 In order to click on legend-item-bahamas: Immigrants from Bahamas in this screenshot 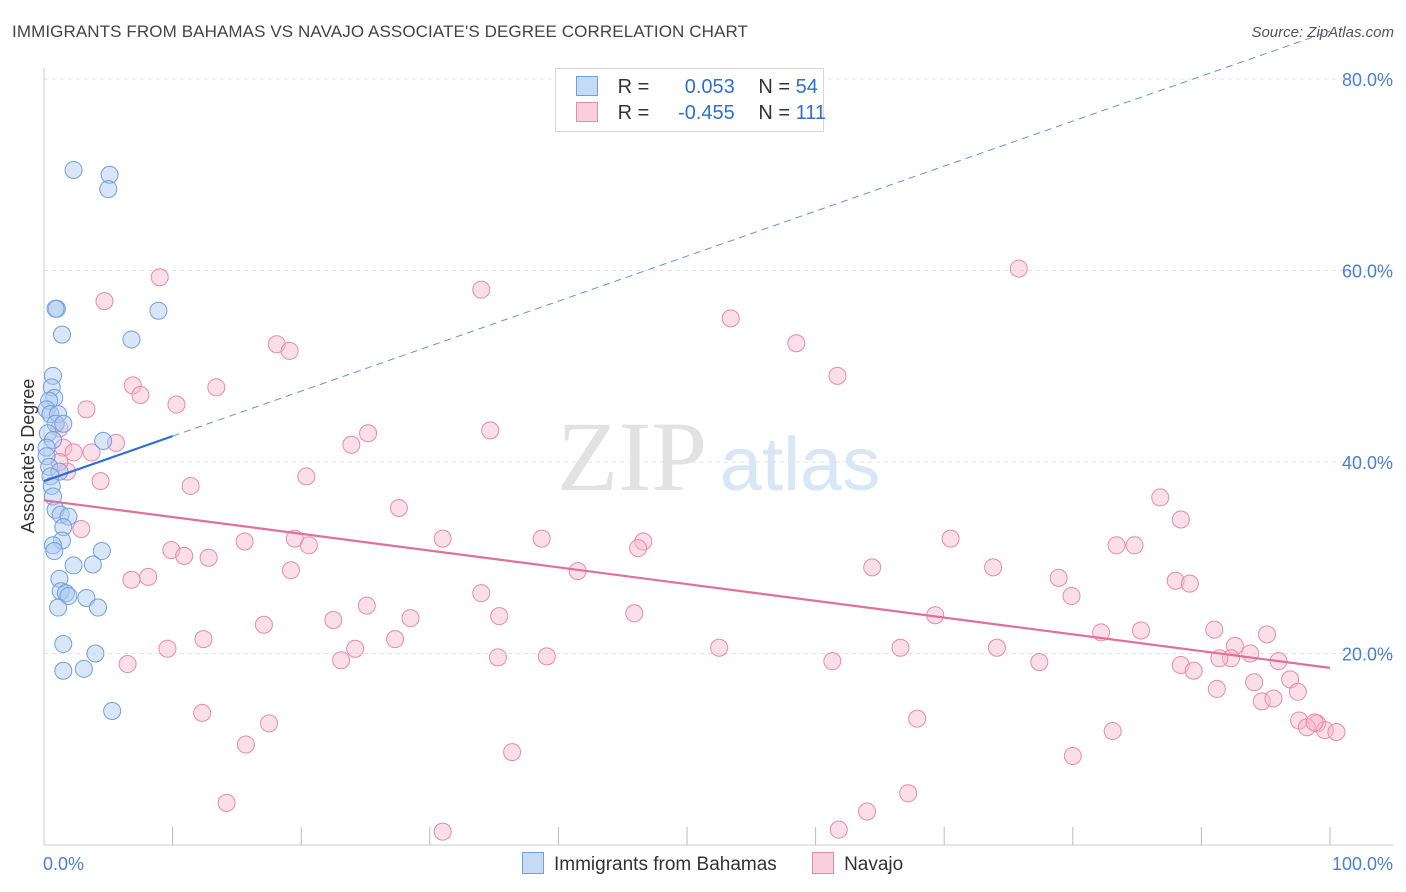, I will do `click(649, 864)`.